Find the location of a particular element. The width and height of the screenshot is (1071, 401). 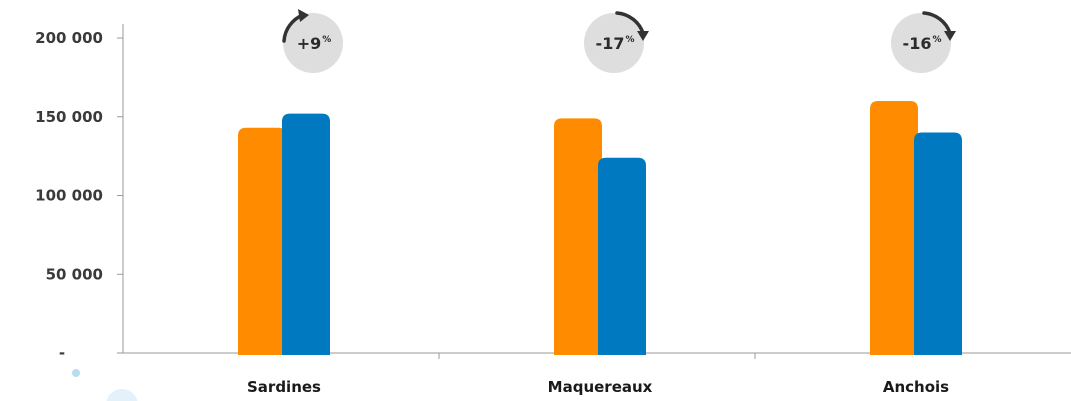

change-badge: +9% is located at coordinates (312, 41).